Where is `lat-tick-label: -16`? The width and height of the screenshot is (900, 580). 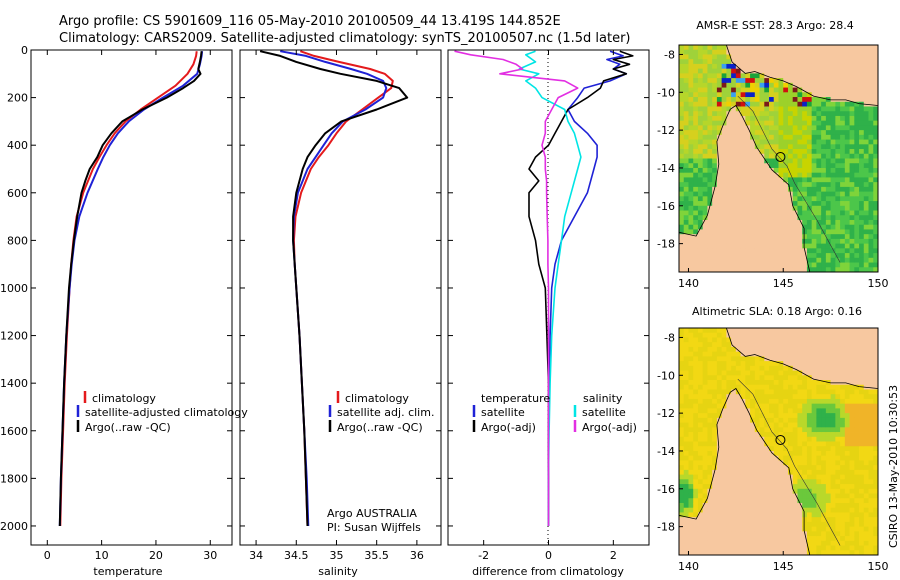 lat-tick-label: -16 is located at coordinates (666, 206).